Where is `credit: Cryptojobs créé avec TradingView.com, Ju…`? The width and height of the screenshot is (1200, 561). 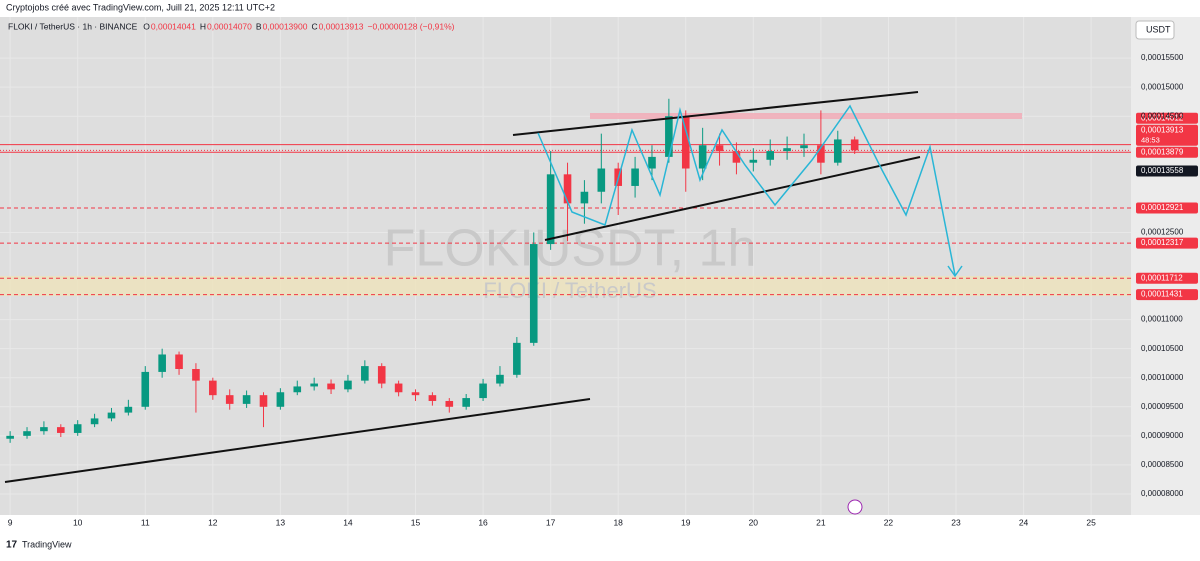
credit: Cryptojobs créé avec TradingView.com, Ju… is located at coordinates (140, 7).